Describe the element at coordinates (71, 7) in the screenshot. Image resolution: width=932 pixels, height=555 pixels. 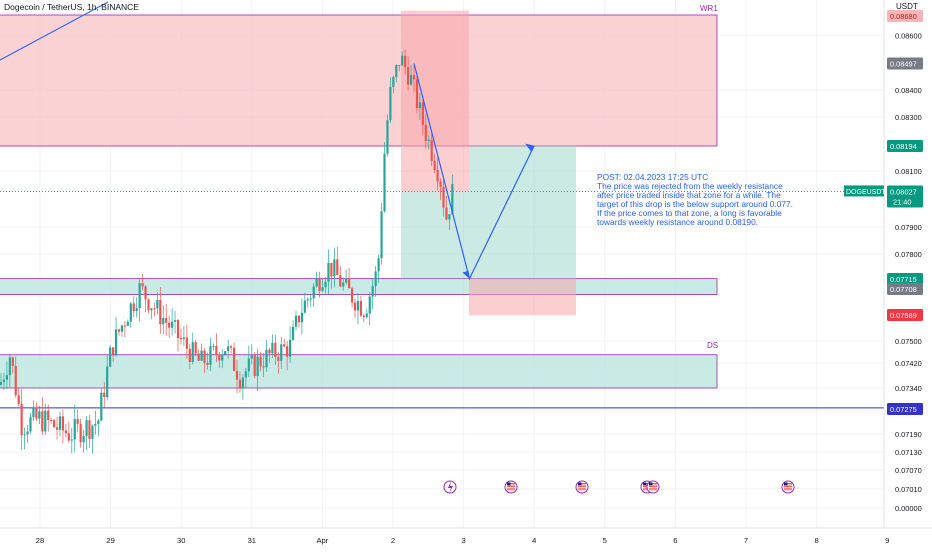
I see `symbol-title: Dogecoin / TetherUS, 1h, BINANCE` at that location.